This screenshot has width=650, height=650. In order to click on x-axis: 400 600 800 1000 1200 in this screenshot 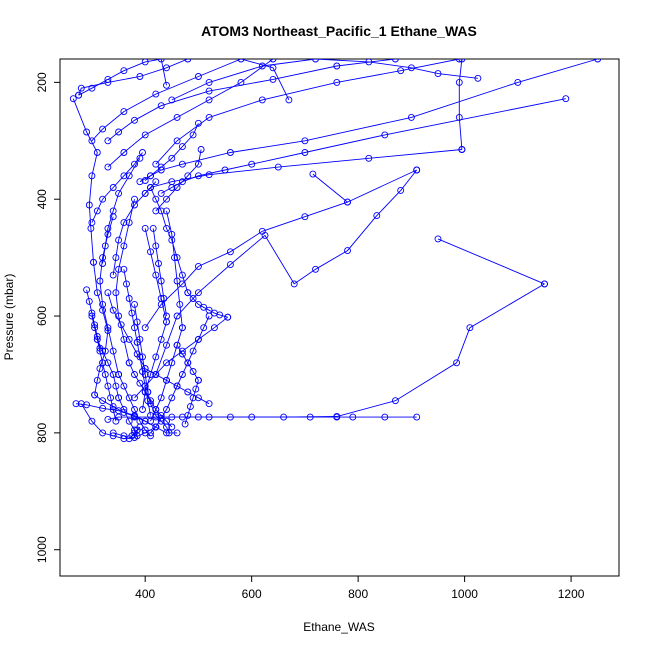, I will do `click(360, 588)`.